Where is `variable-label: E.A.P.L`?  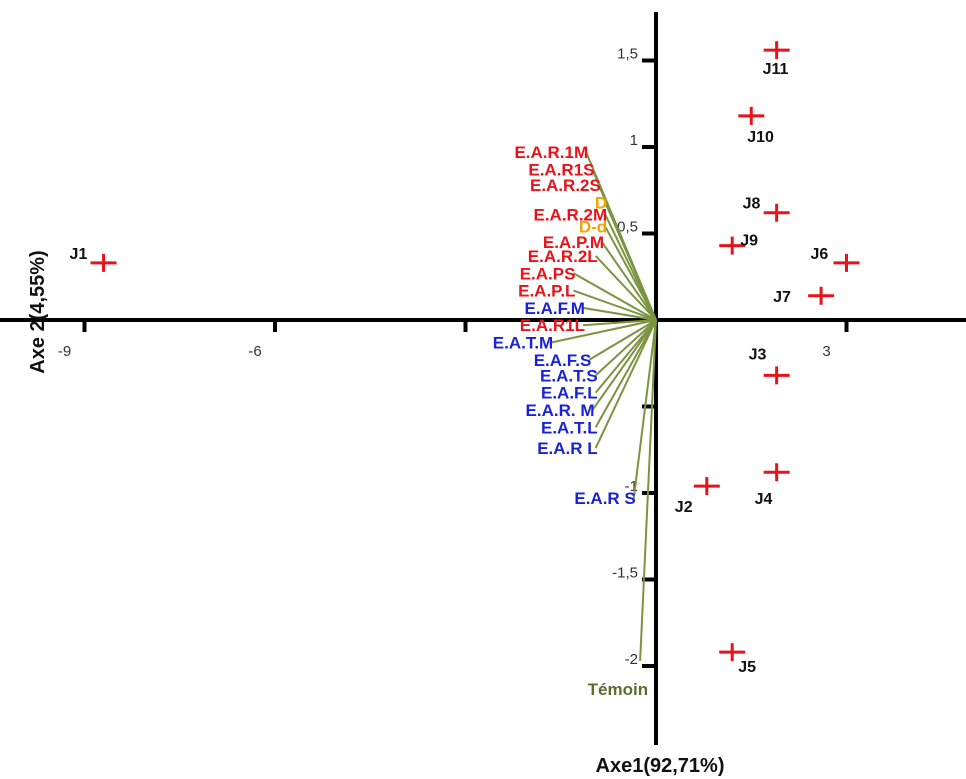
variable-label: E.A.P.L is located at coordinates (546, 291).